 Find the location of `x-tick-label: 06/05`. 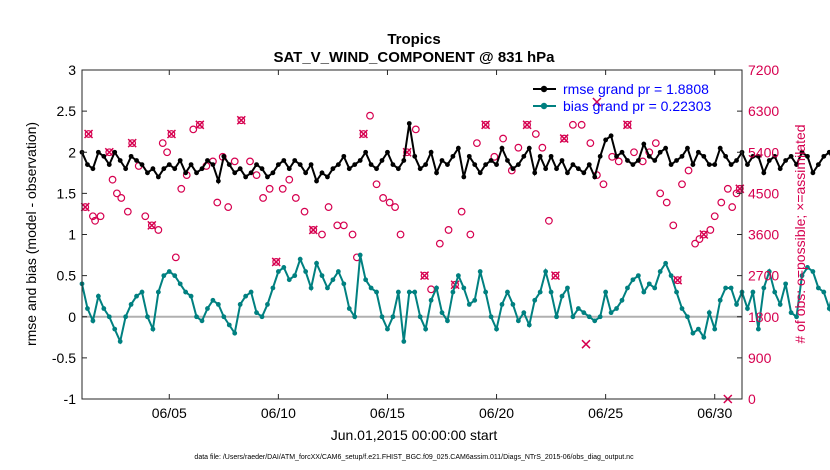

x-tick-label: 06/05 is located at coordinates (169, 413).